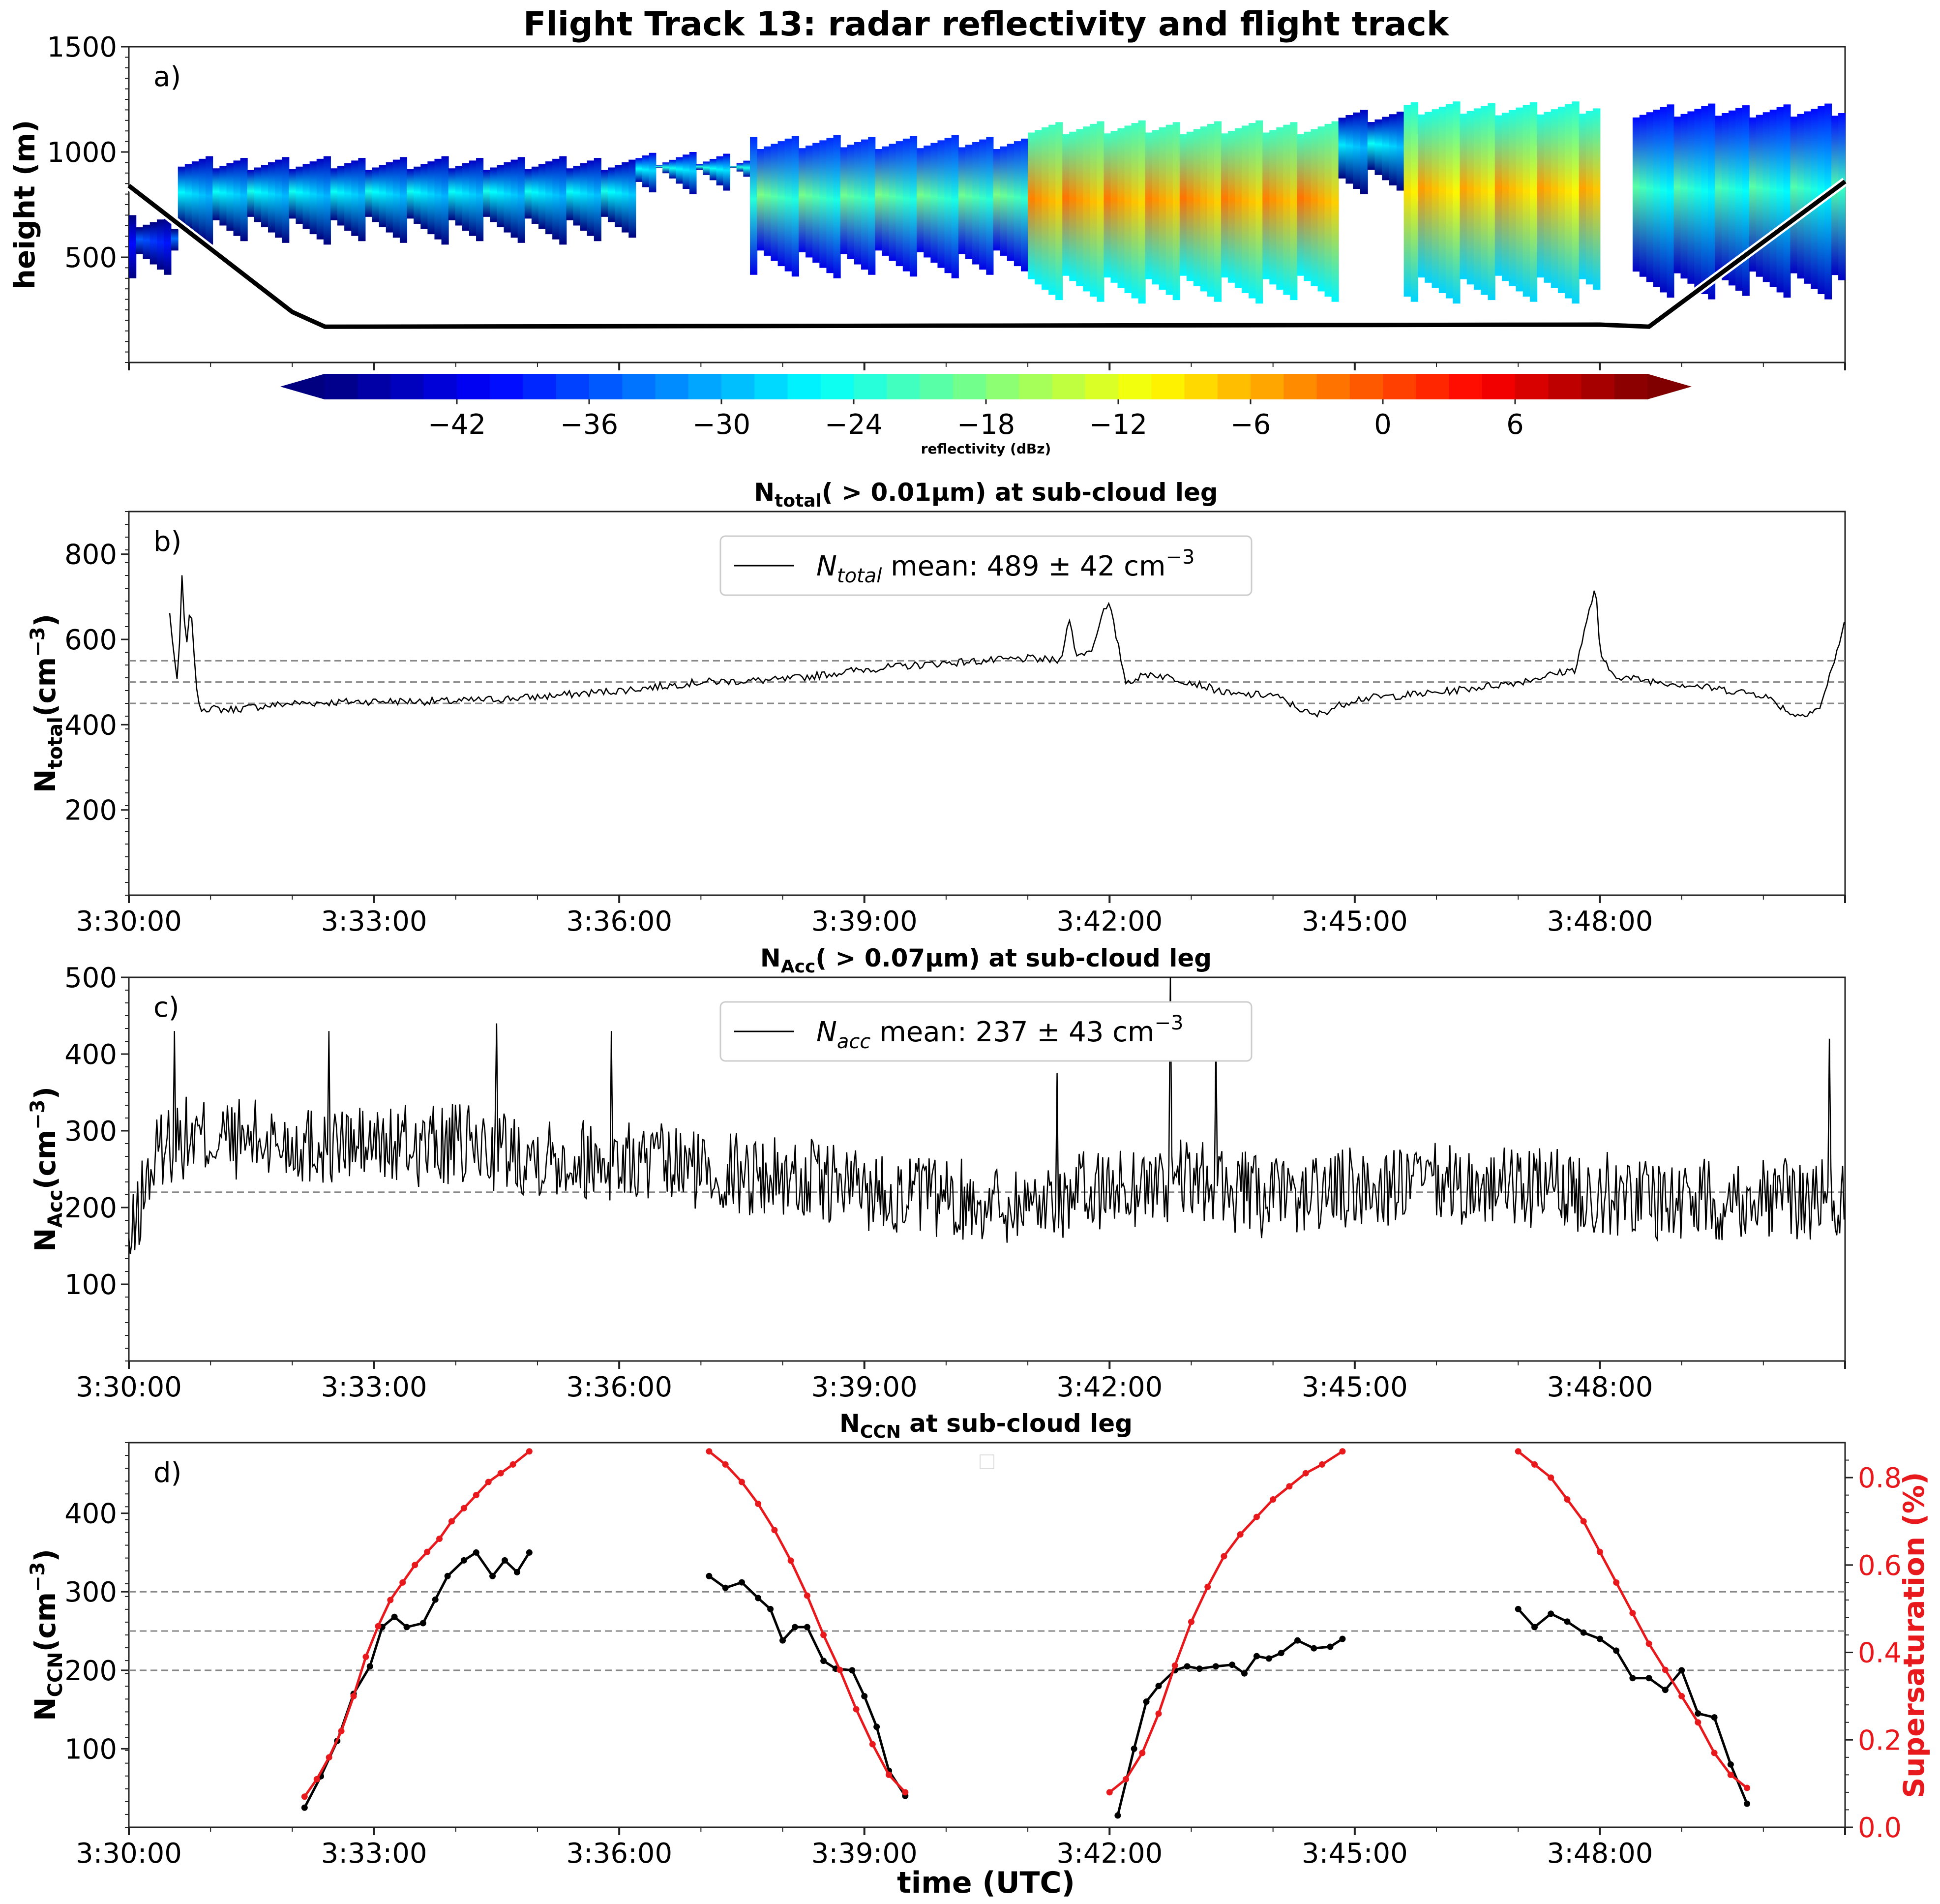  I want to click on panel-b-legend-label: Ntotal mean: 489 ± 42 cm−3, so click(1005, 566).